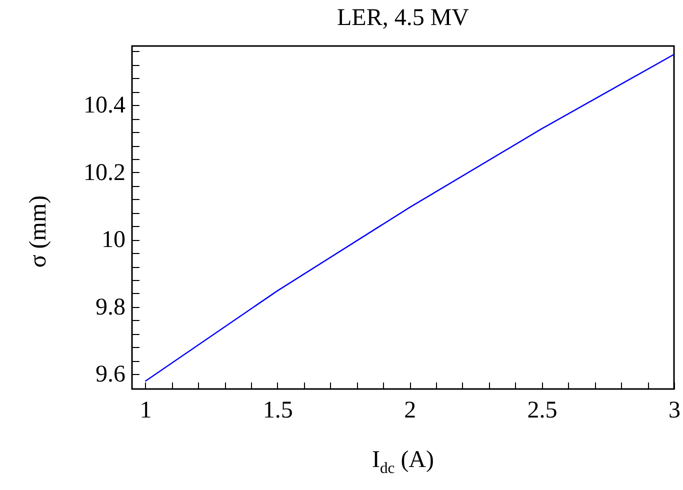 The image size is (683, 490). I want to click on y-tick-label: 10, so click(114, 240).